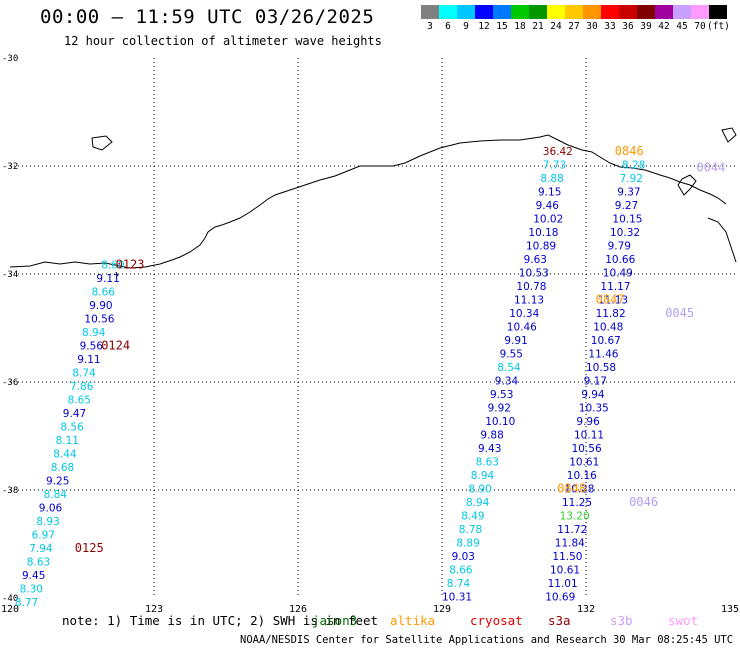  I want to click on lon-tick-label: 126, so click(298, 609).